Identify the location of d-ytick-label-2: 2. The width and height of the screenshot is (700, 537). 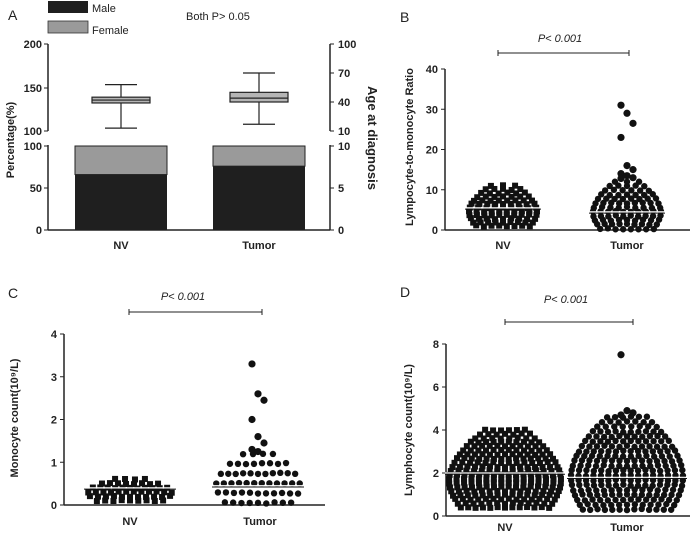
(436, 474).